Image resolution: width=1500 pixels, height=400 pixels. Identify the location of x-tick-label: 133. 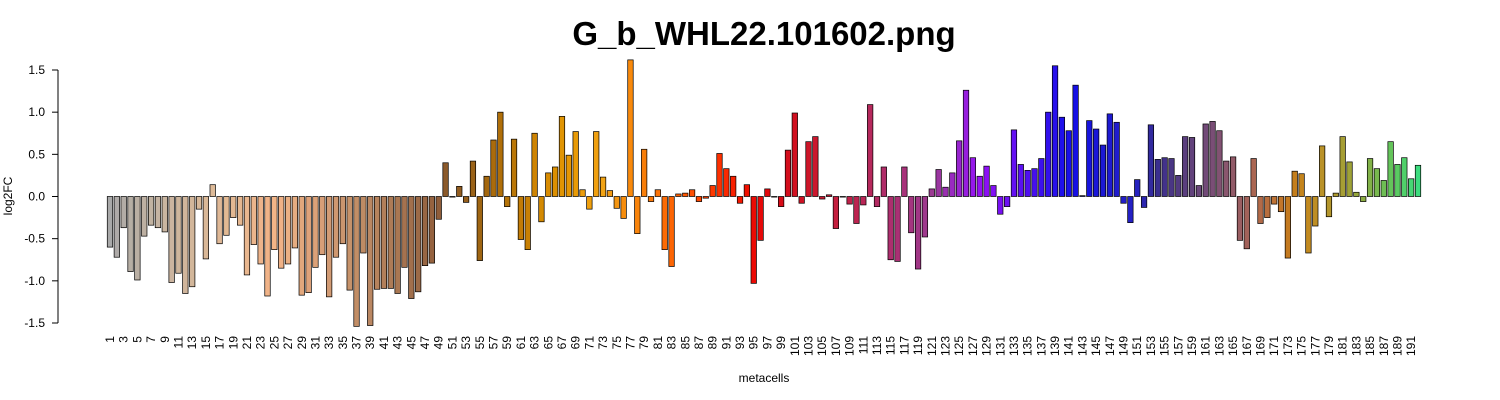
(1014, 346).